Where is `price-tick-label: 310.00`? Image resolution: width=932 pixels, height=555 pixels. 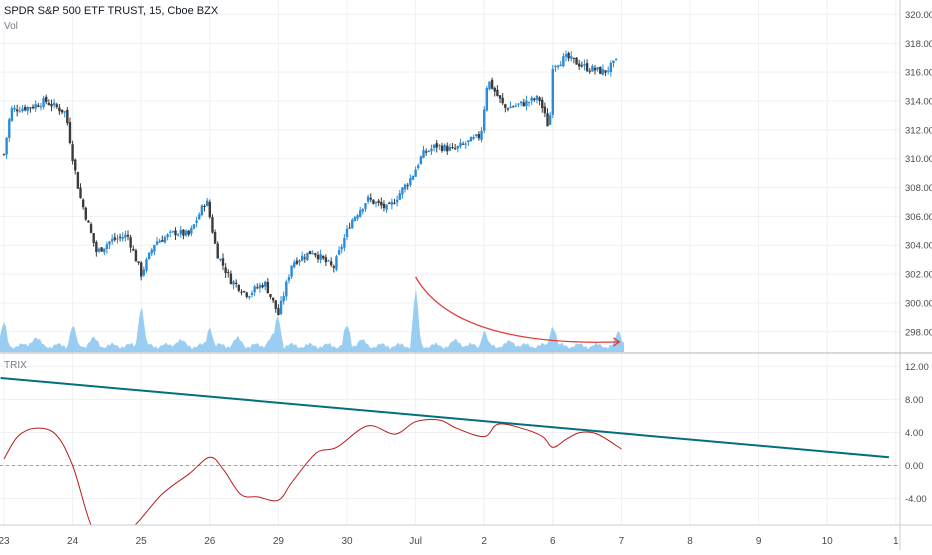 price-tick-label: 310.00 is located at coordinates (918, 159).